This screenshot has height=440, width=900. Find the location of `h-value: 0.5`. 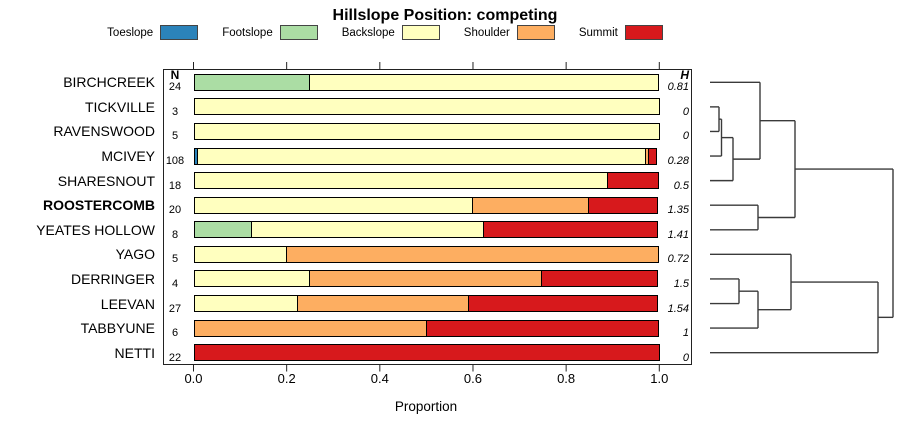

h-value: 0.5 is located at coordinates (681, 185).